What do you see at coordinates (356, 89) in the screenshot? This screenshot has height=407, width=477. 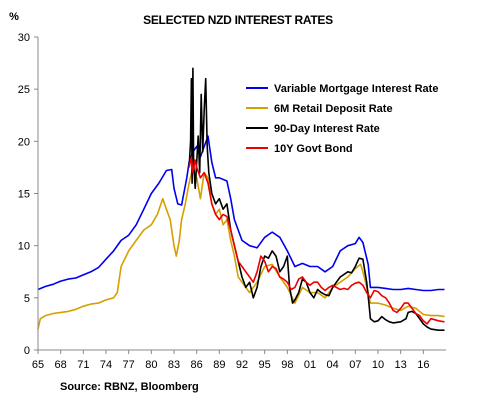 I see `legend-label-1: Variable Mortgage Interest Rate` at bounding box center [356, 89].